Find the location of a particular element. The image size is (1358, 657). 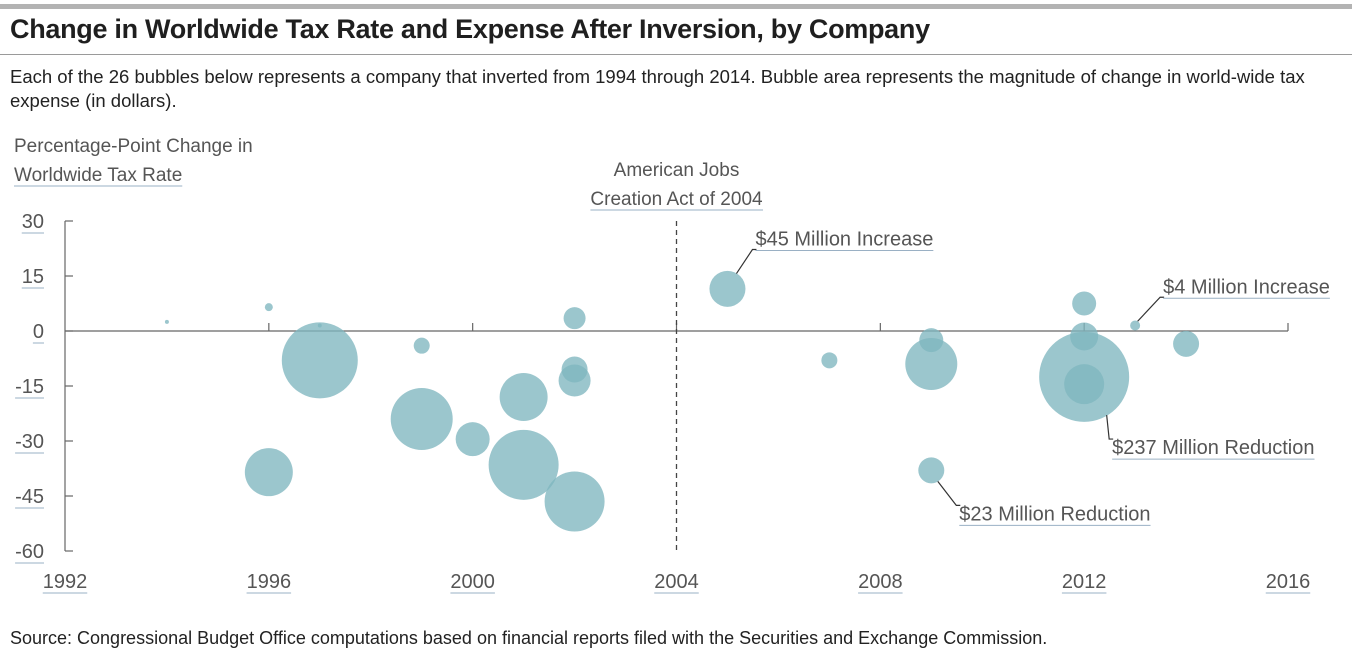

y-tick-label-4: -30 is located at coordinates (29, 442).